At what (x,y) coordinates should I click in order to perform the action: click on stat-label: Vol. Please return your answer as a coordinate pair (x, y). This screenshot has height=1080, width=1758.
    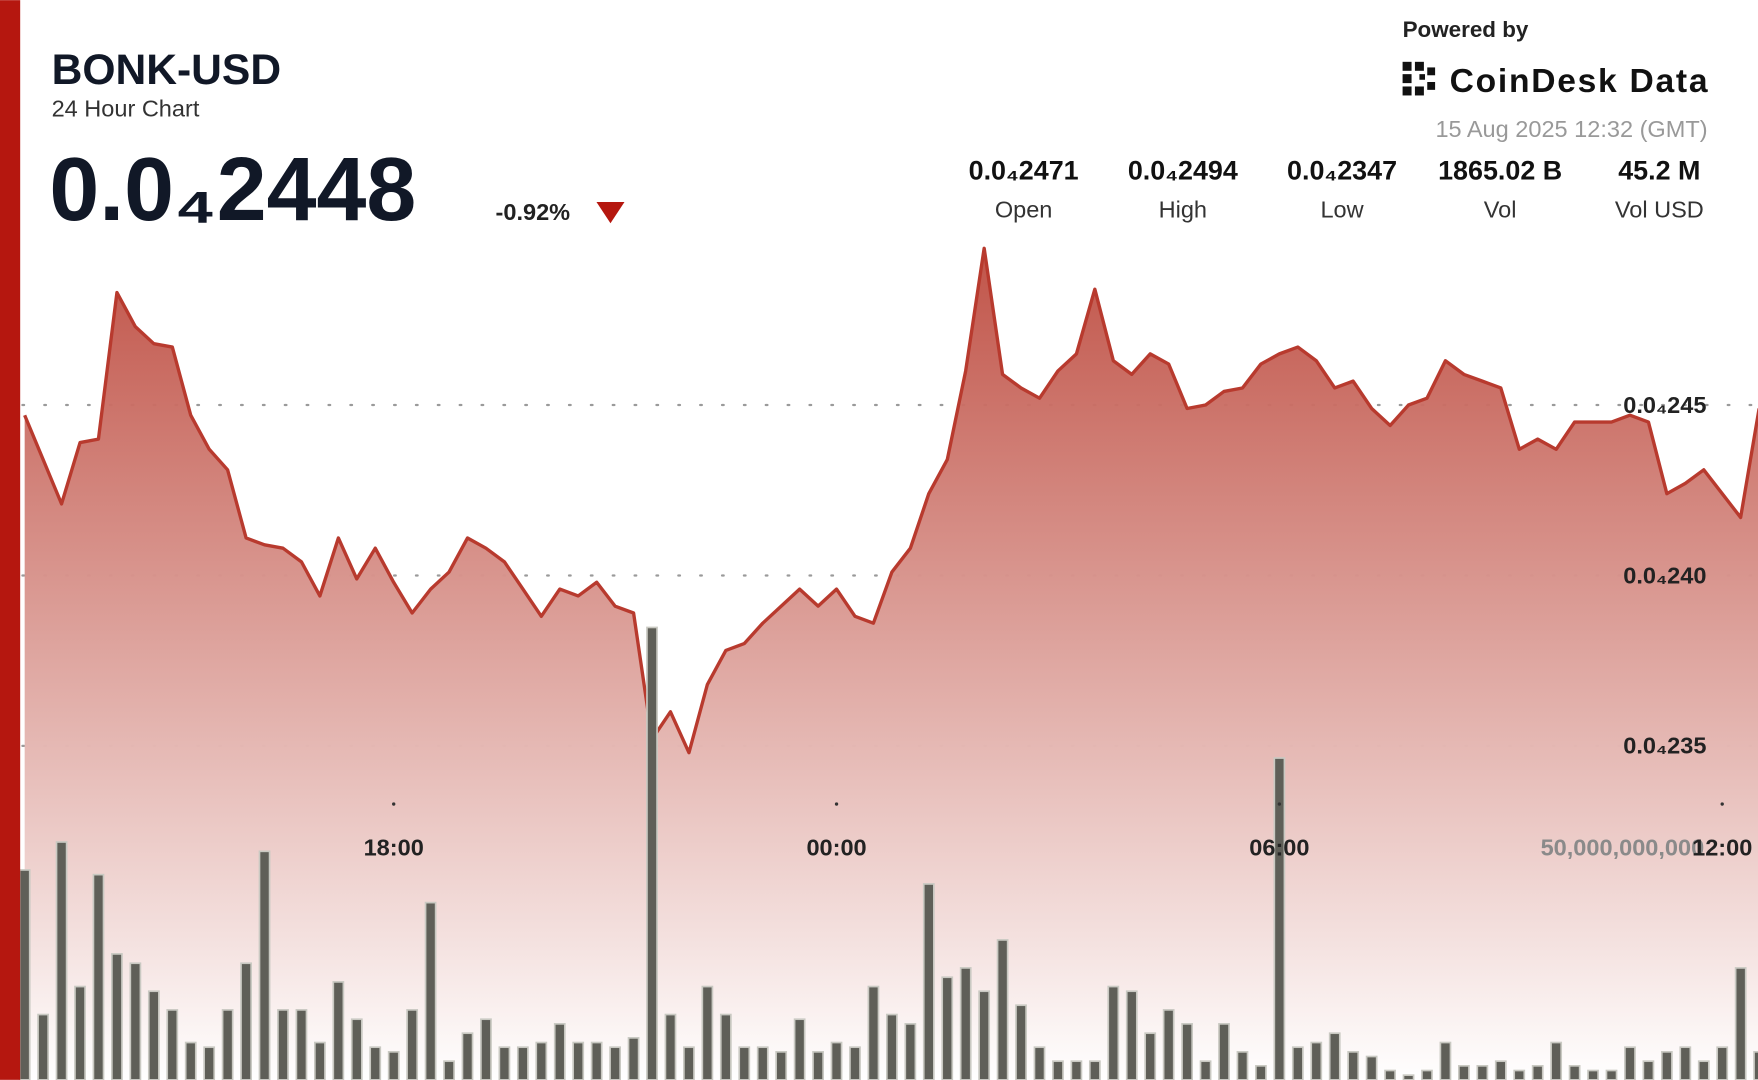
    Looking at the image, I should click on (1500, 210).